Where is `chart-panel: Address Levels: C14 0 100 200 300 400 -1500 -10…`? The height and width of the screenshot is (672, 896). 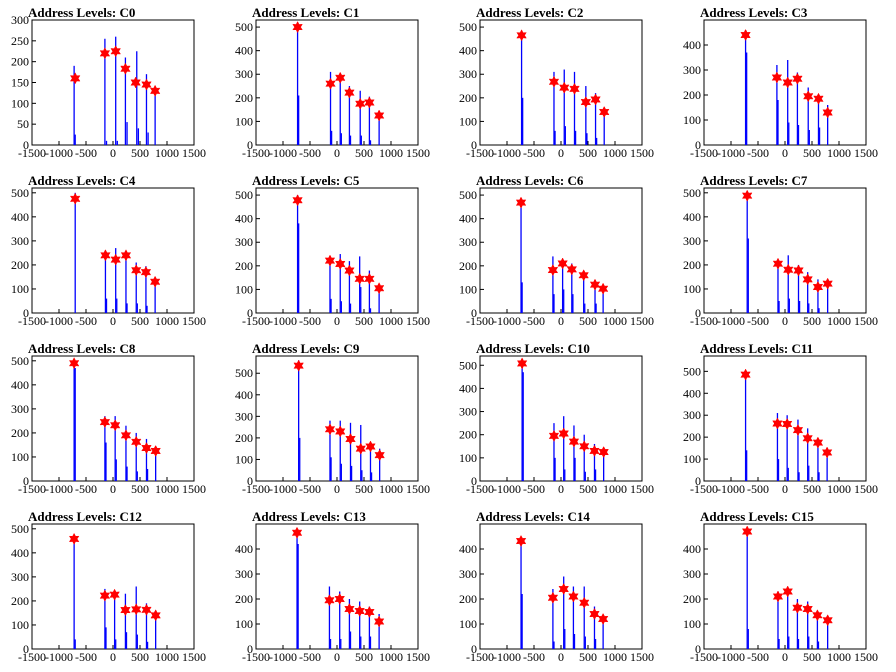 chart-panel: Address Levels: C14 0 100 200 300 400 -1500 -10… is located at coordinates (556, 586).